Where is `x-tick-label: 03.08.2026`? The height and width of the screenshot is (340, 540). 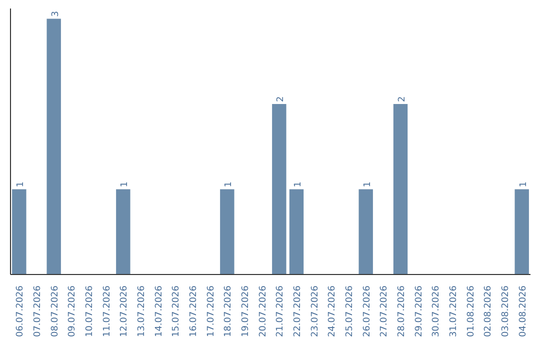 x-tick-label: 03.08.2026 is located at coordinates (506, 311).